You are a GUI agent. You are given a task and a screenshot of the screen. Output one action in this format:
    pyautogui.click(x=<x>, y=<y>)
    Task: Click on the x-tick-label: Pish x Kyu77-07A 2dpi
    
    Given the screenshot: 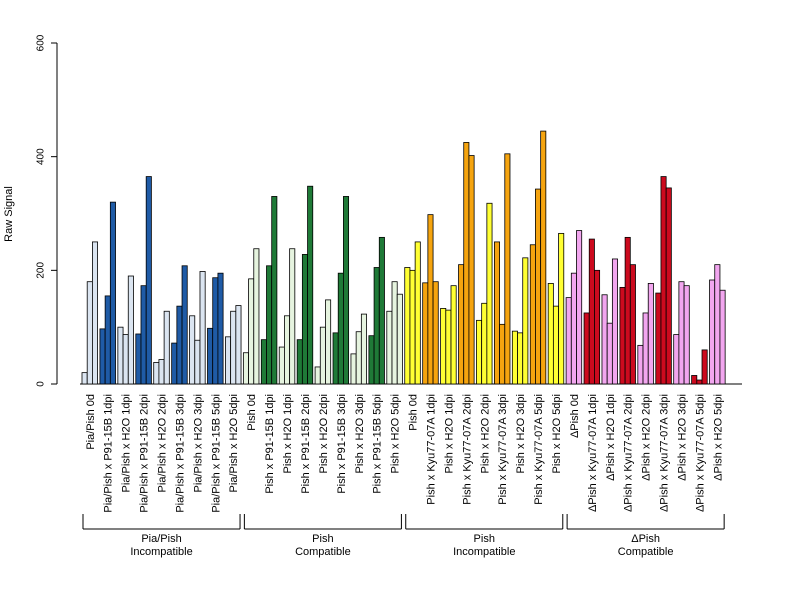 What is the action you would take?
    pyautogui.click(x=467, y=449)
    